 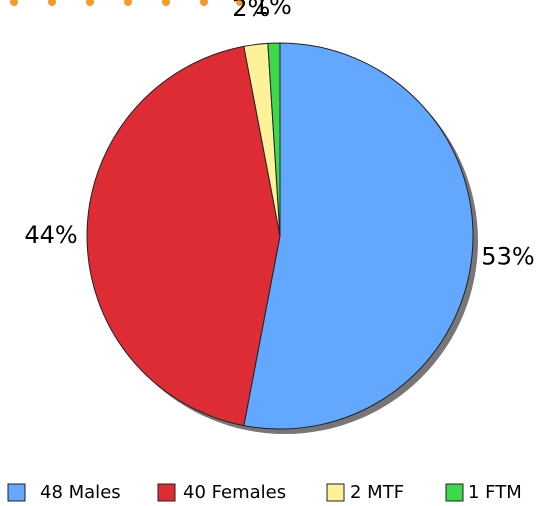 What do you see at coordinates (234, 492) in the screenshot?
I see `legend-label: 40 Females` at bounding box center [234, 492].